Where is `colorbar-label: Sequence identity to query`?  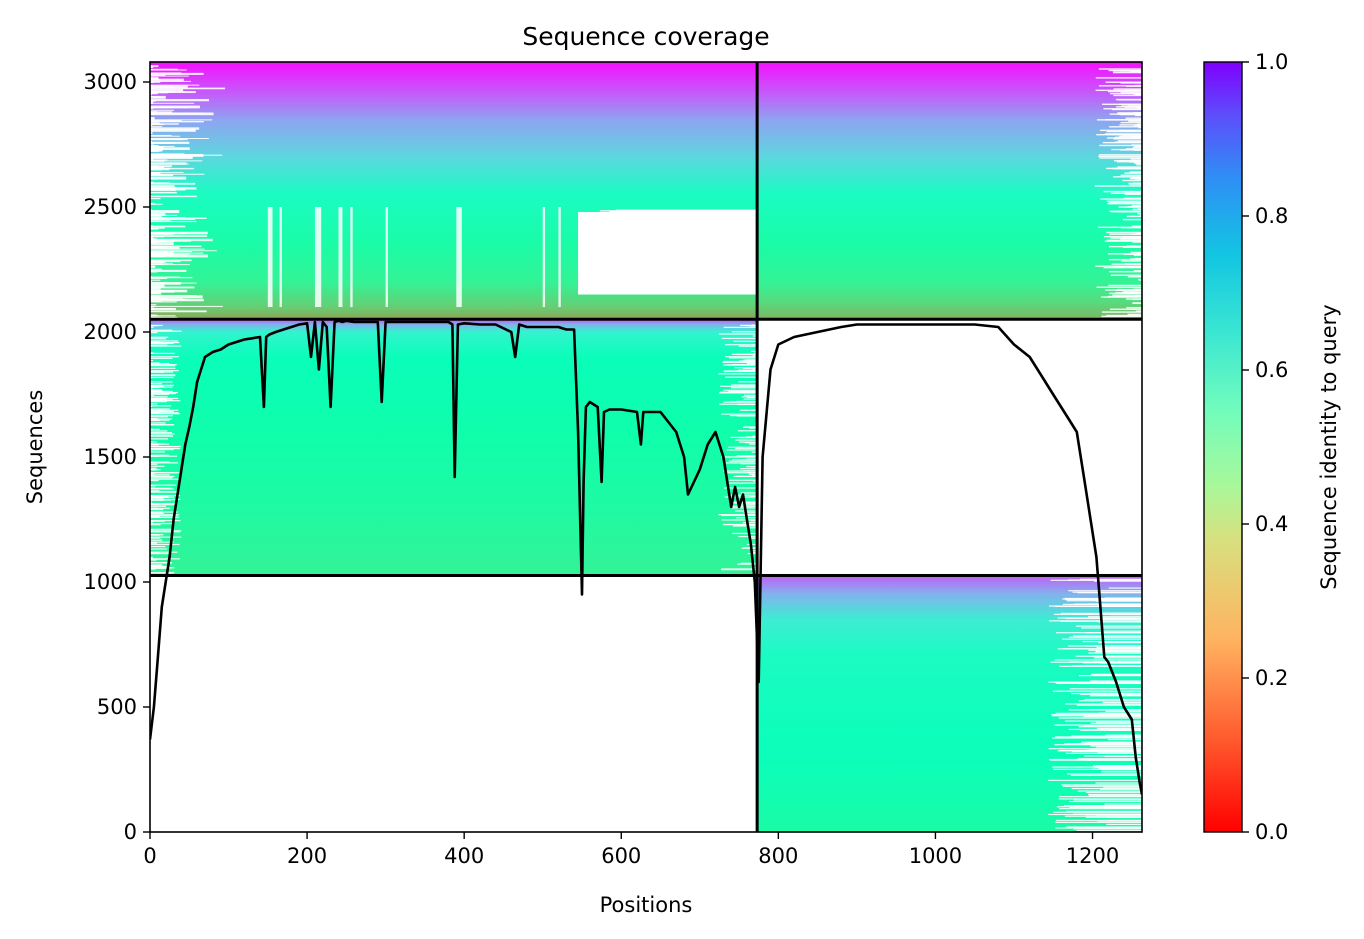 colorbar-label: Sequence identity to query is located at coordinates (1329, 446).